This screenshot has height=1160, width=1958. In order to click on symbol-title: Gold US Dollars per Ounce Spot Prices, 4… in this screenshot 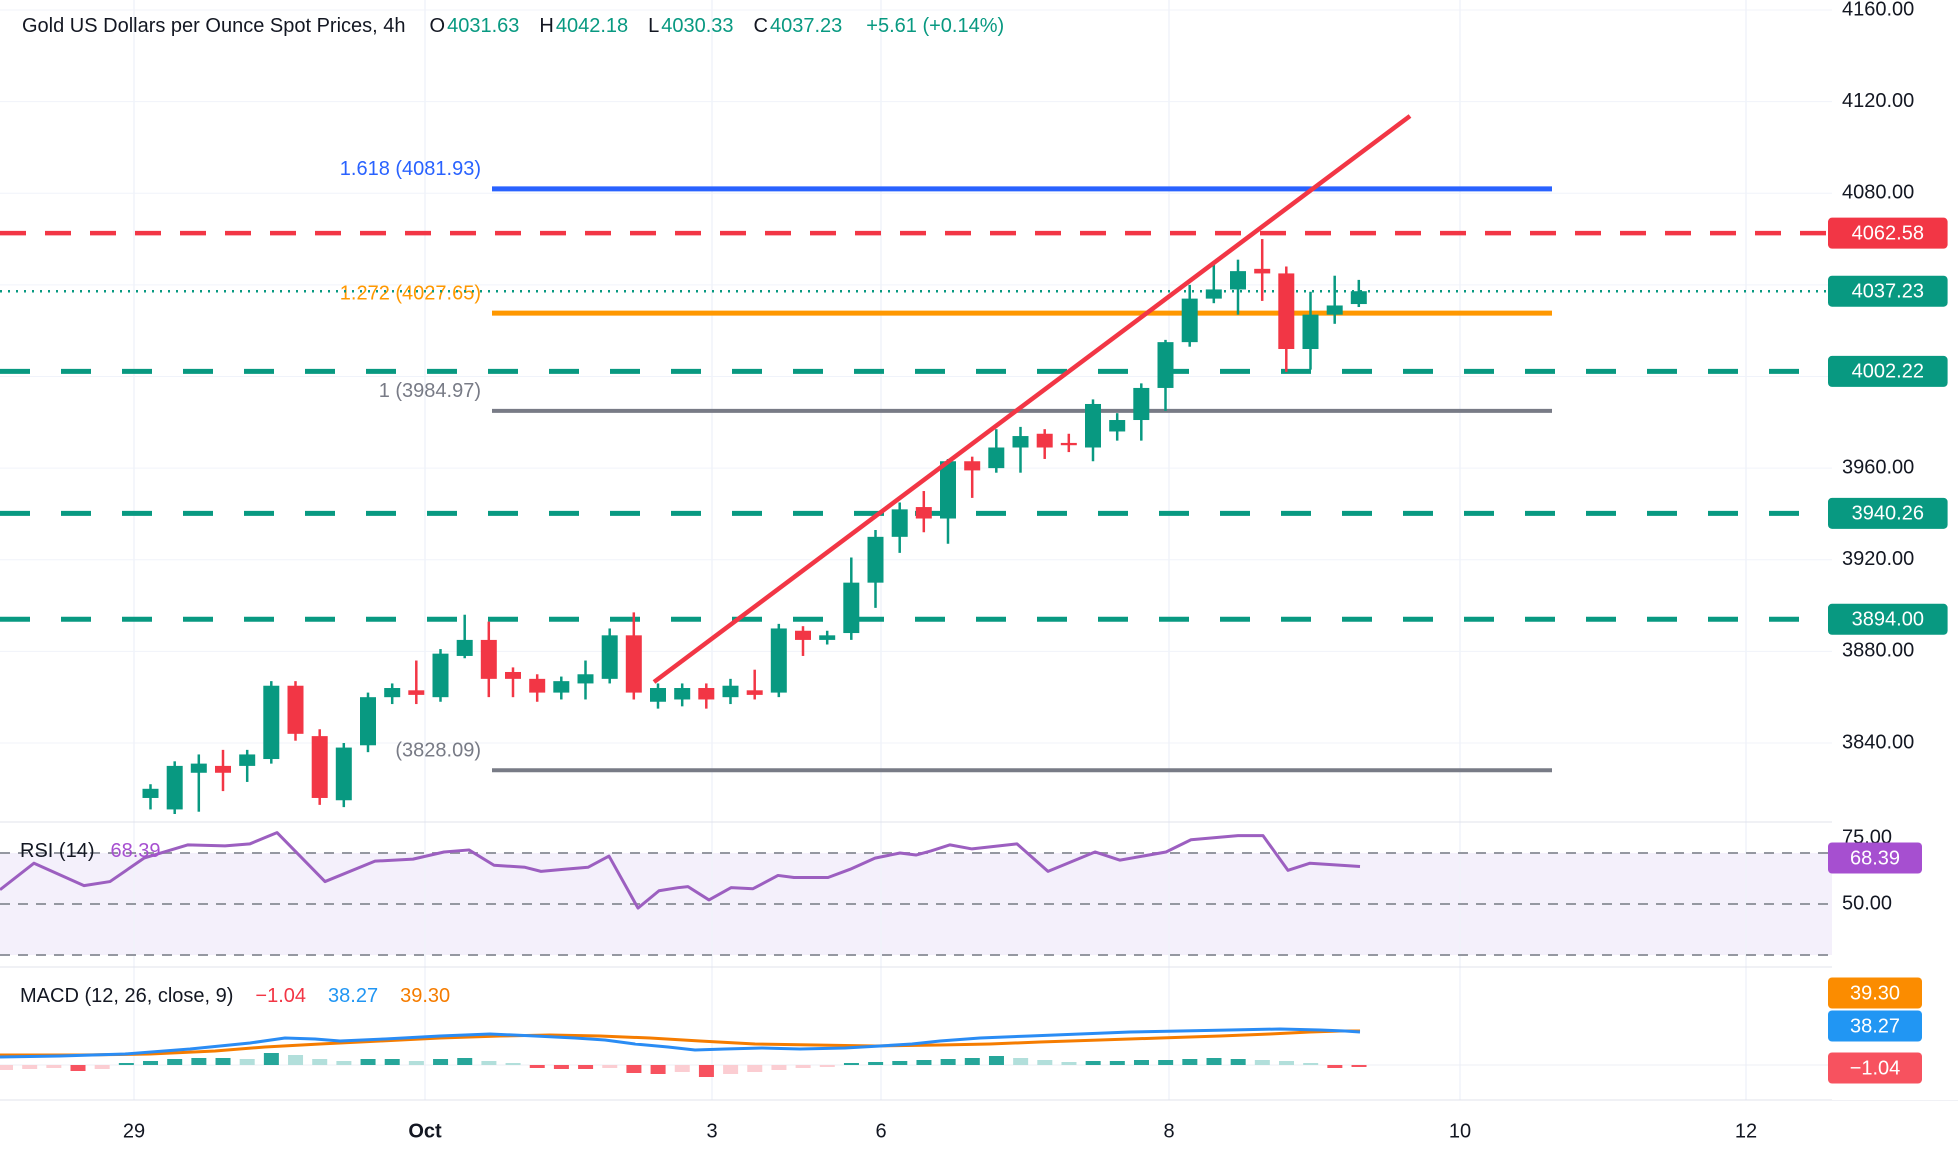, I will do `click(214, 26)`.